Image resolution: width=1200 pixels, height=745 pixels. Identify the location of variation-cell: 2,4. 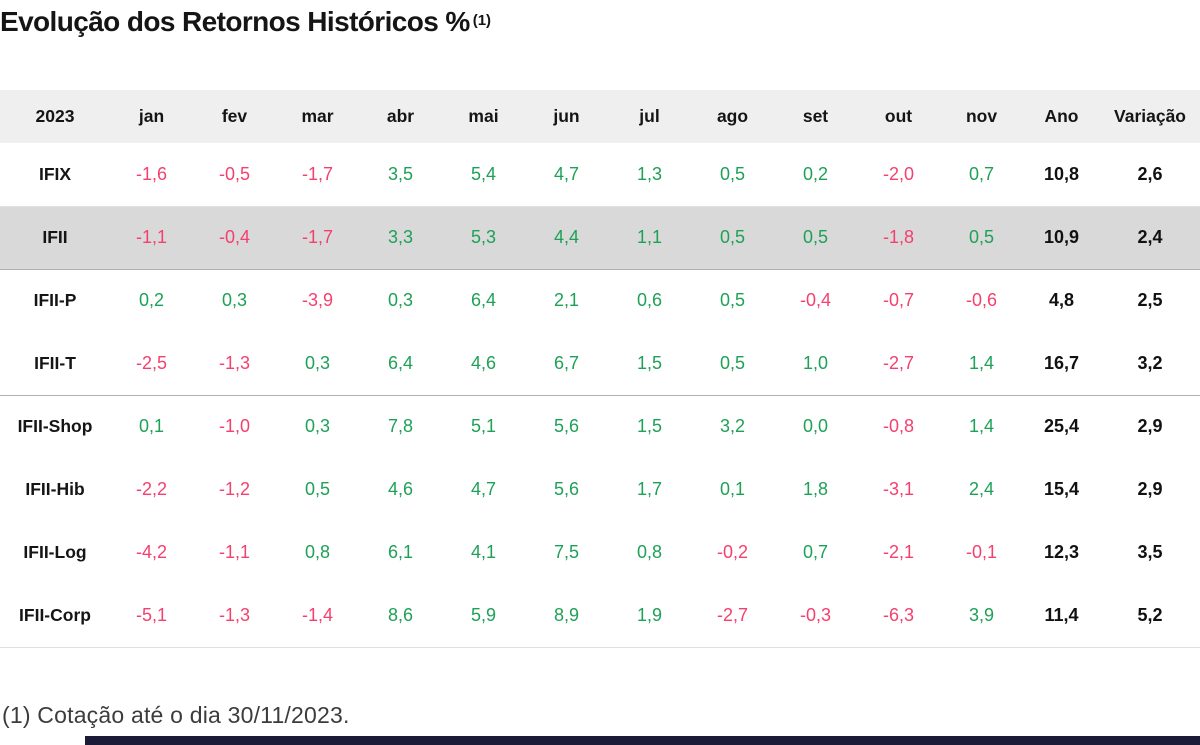
(1150, 238).